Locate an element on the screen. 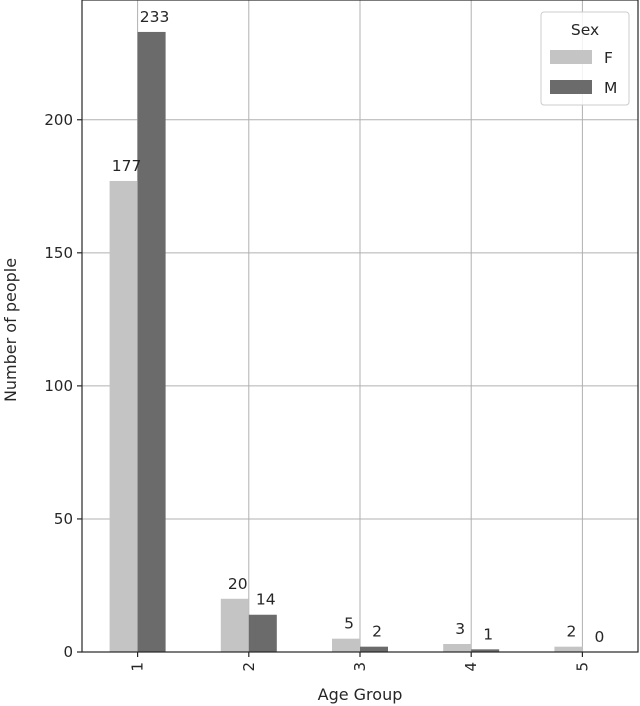  x-axis-ticks: 1 2 3 4 5 is located at coordinates (360, 662).